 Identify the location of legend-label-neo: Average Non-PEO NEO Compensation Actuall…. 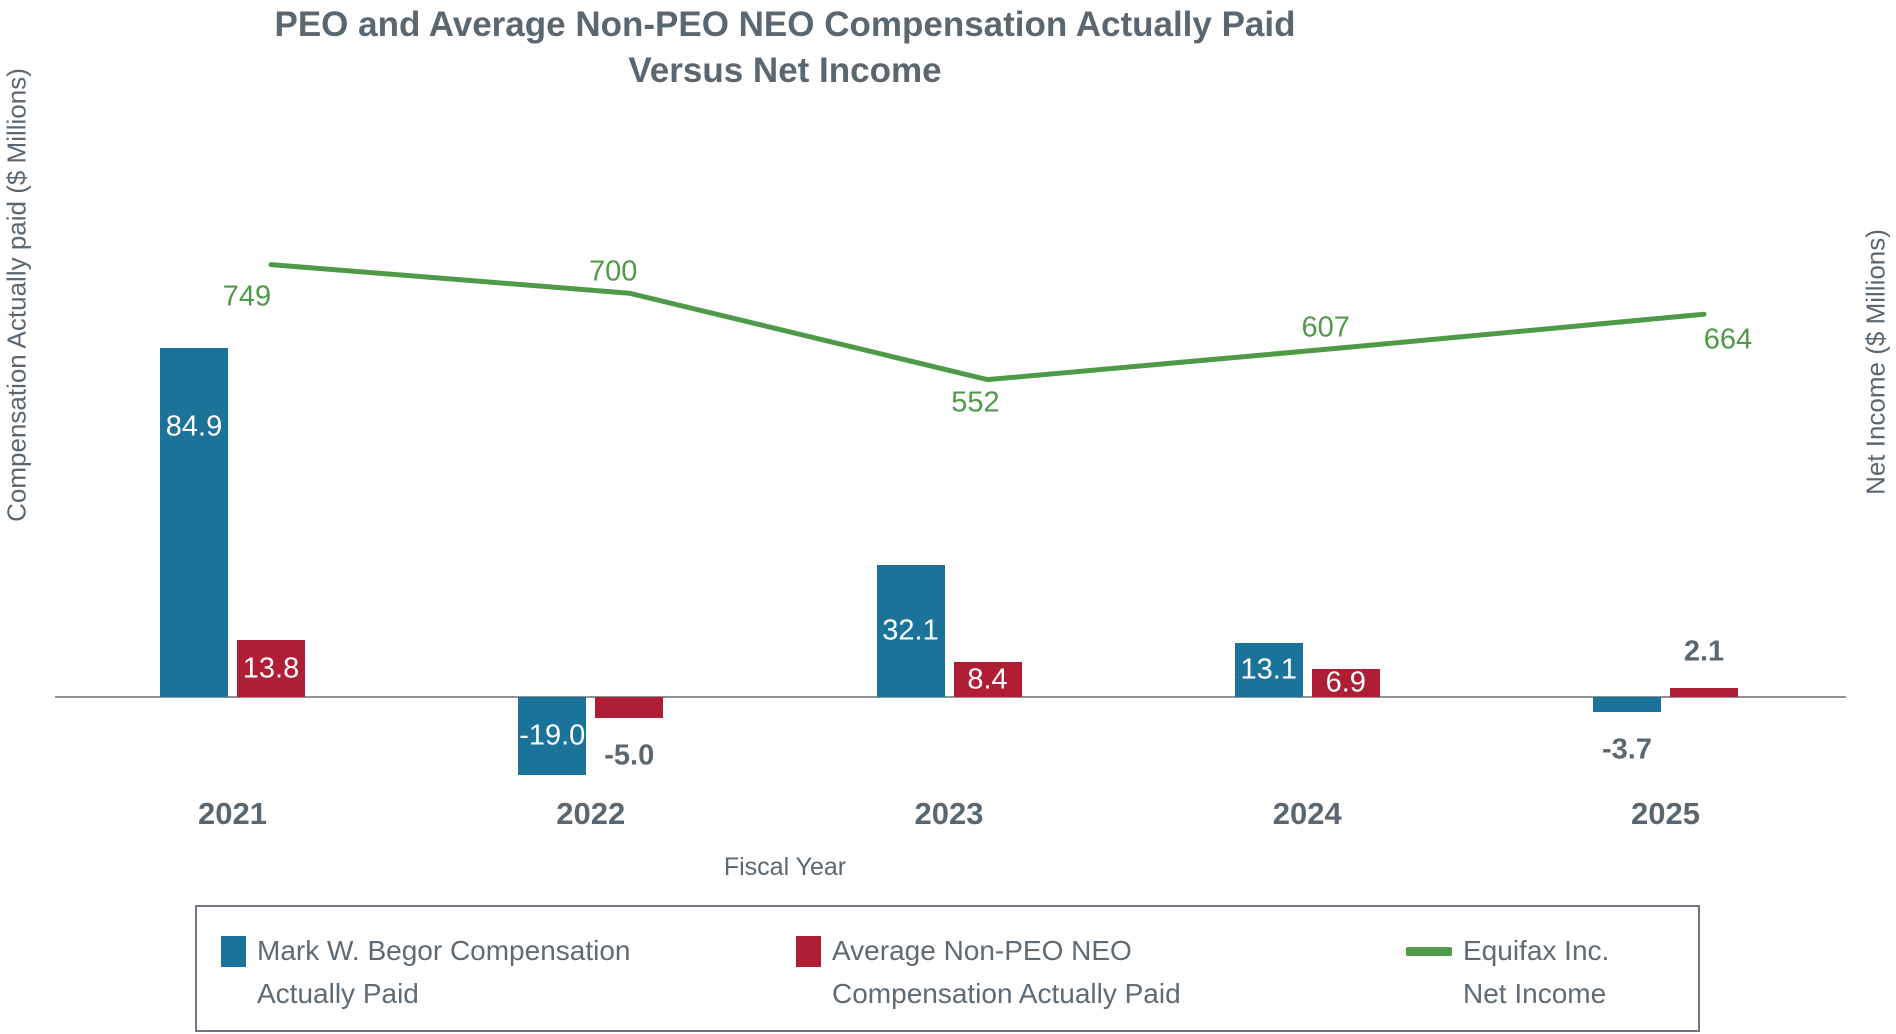
(1006, 972).